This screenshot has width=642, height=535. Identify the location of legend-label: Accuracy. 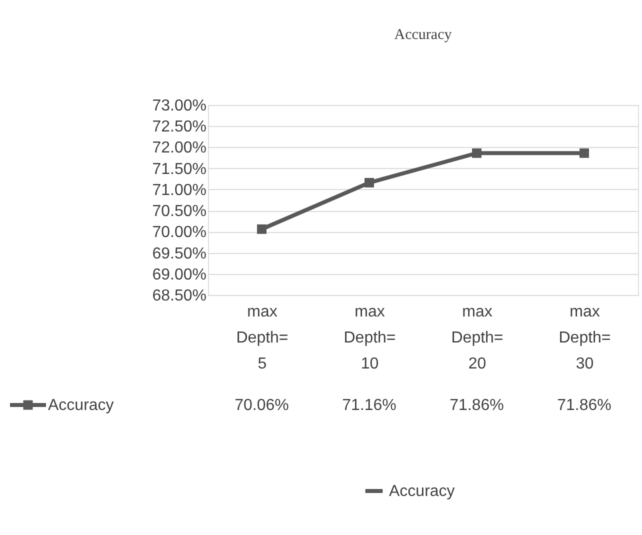
(81, 405).